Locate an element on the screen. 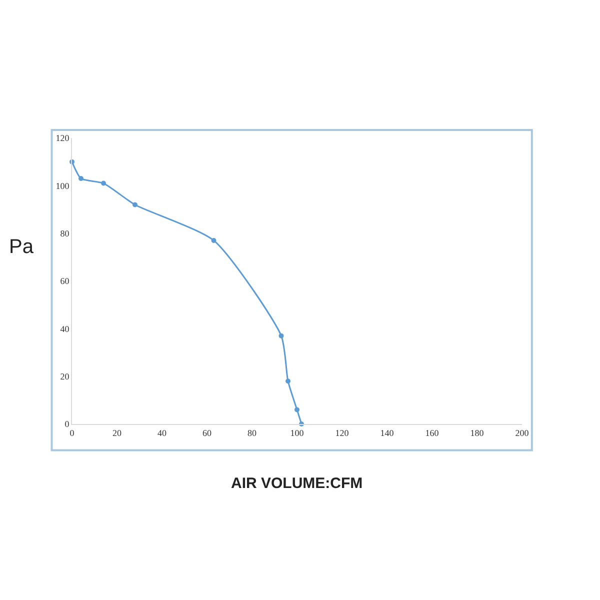  y-tick-label: 100 is located at coordinates (63, 185).